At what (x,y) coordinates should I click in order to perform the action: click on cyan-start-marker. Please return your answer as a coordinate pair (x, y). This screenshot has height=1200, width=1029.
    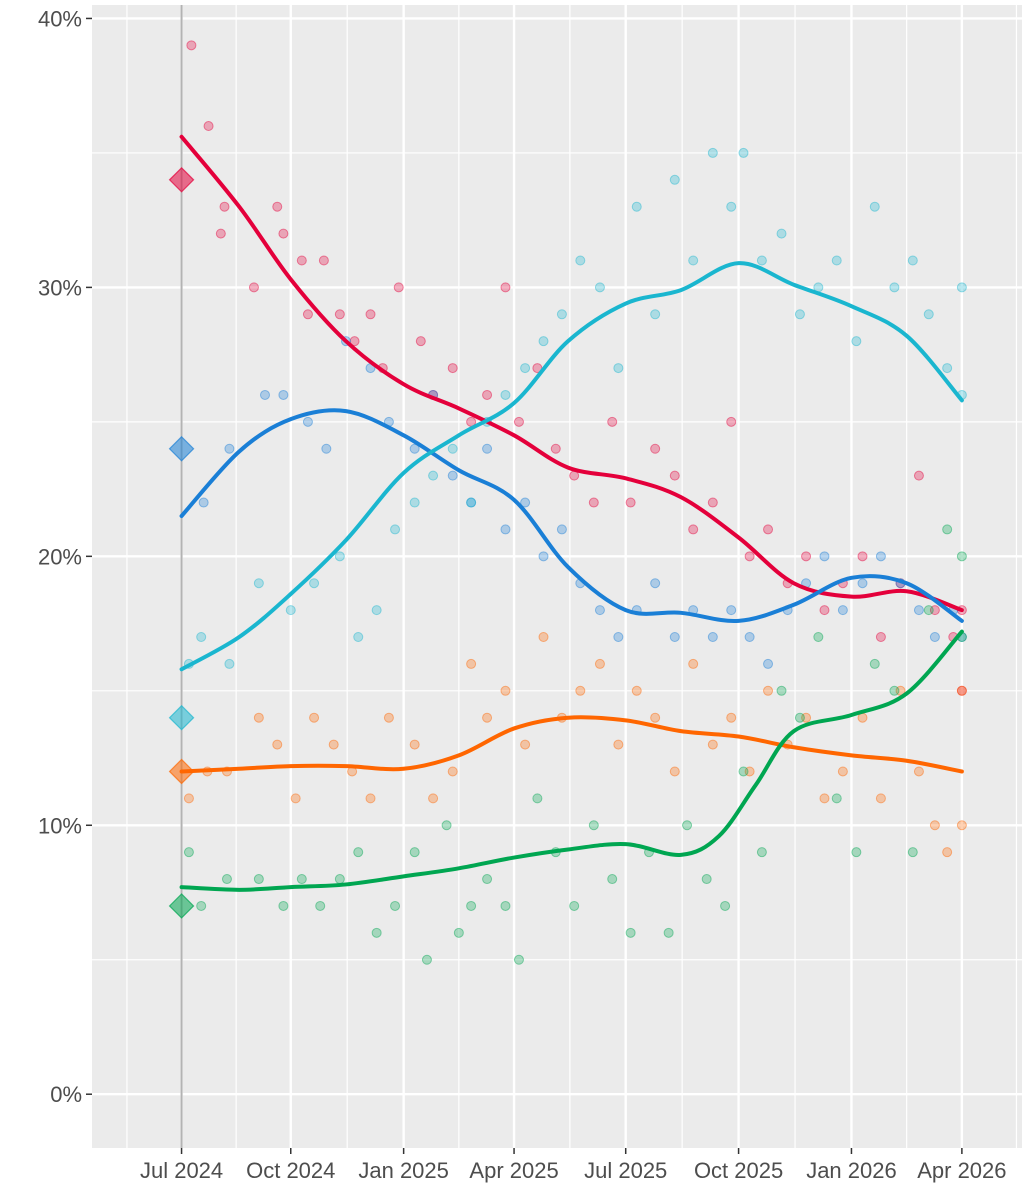
    Looking at the image, I should click on (181, 717).